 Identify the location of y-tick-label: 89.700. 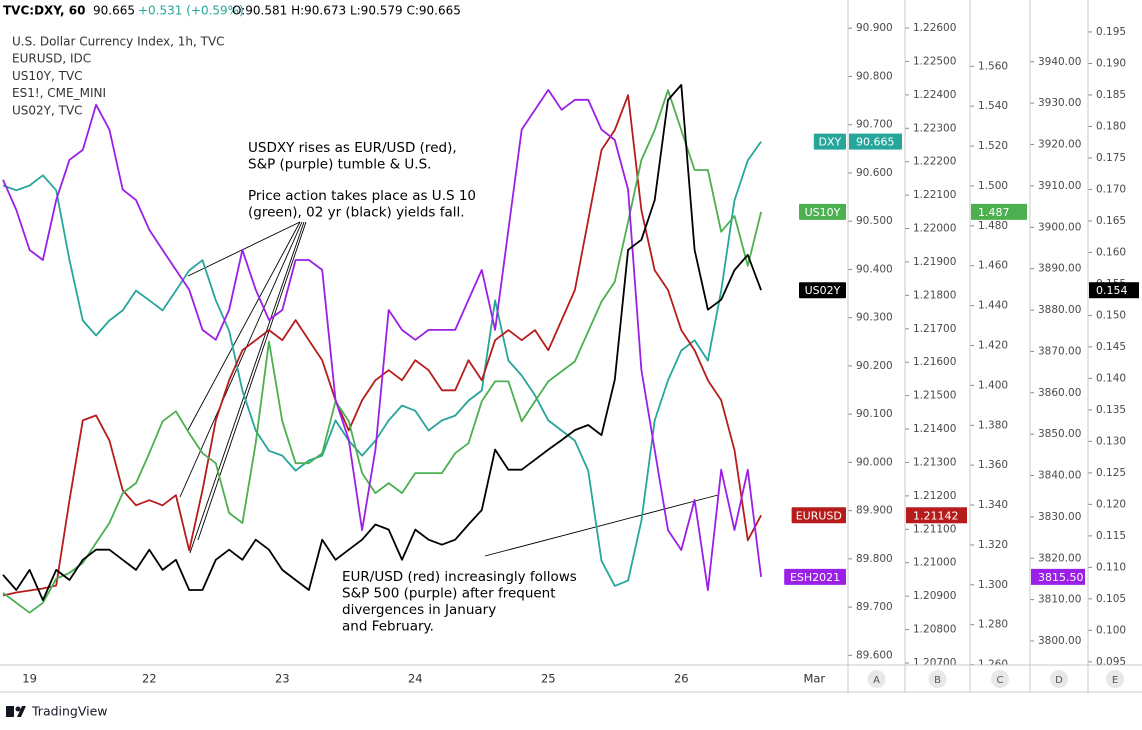
(874, 607).